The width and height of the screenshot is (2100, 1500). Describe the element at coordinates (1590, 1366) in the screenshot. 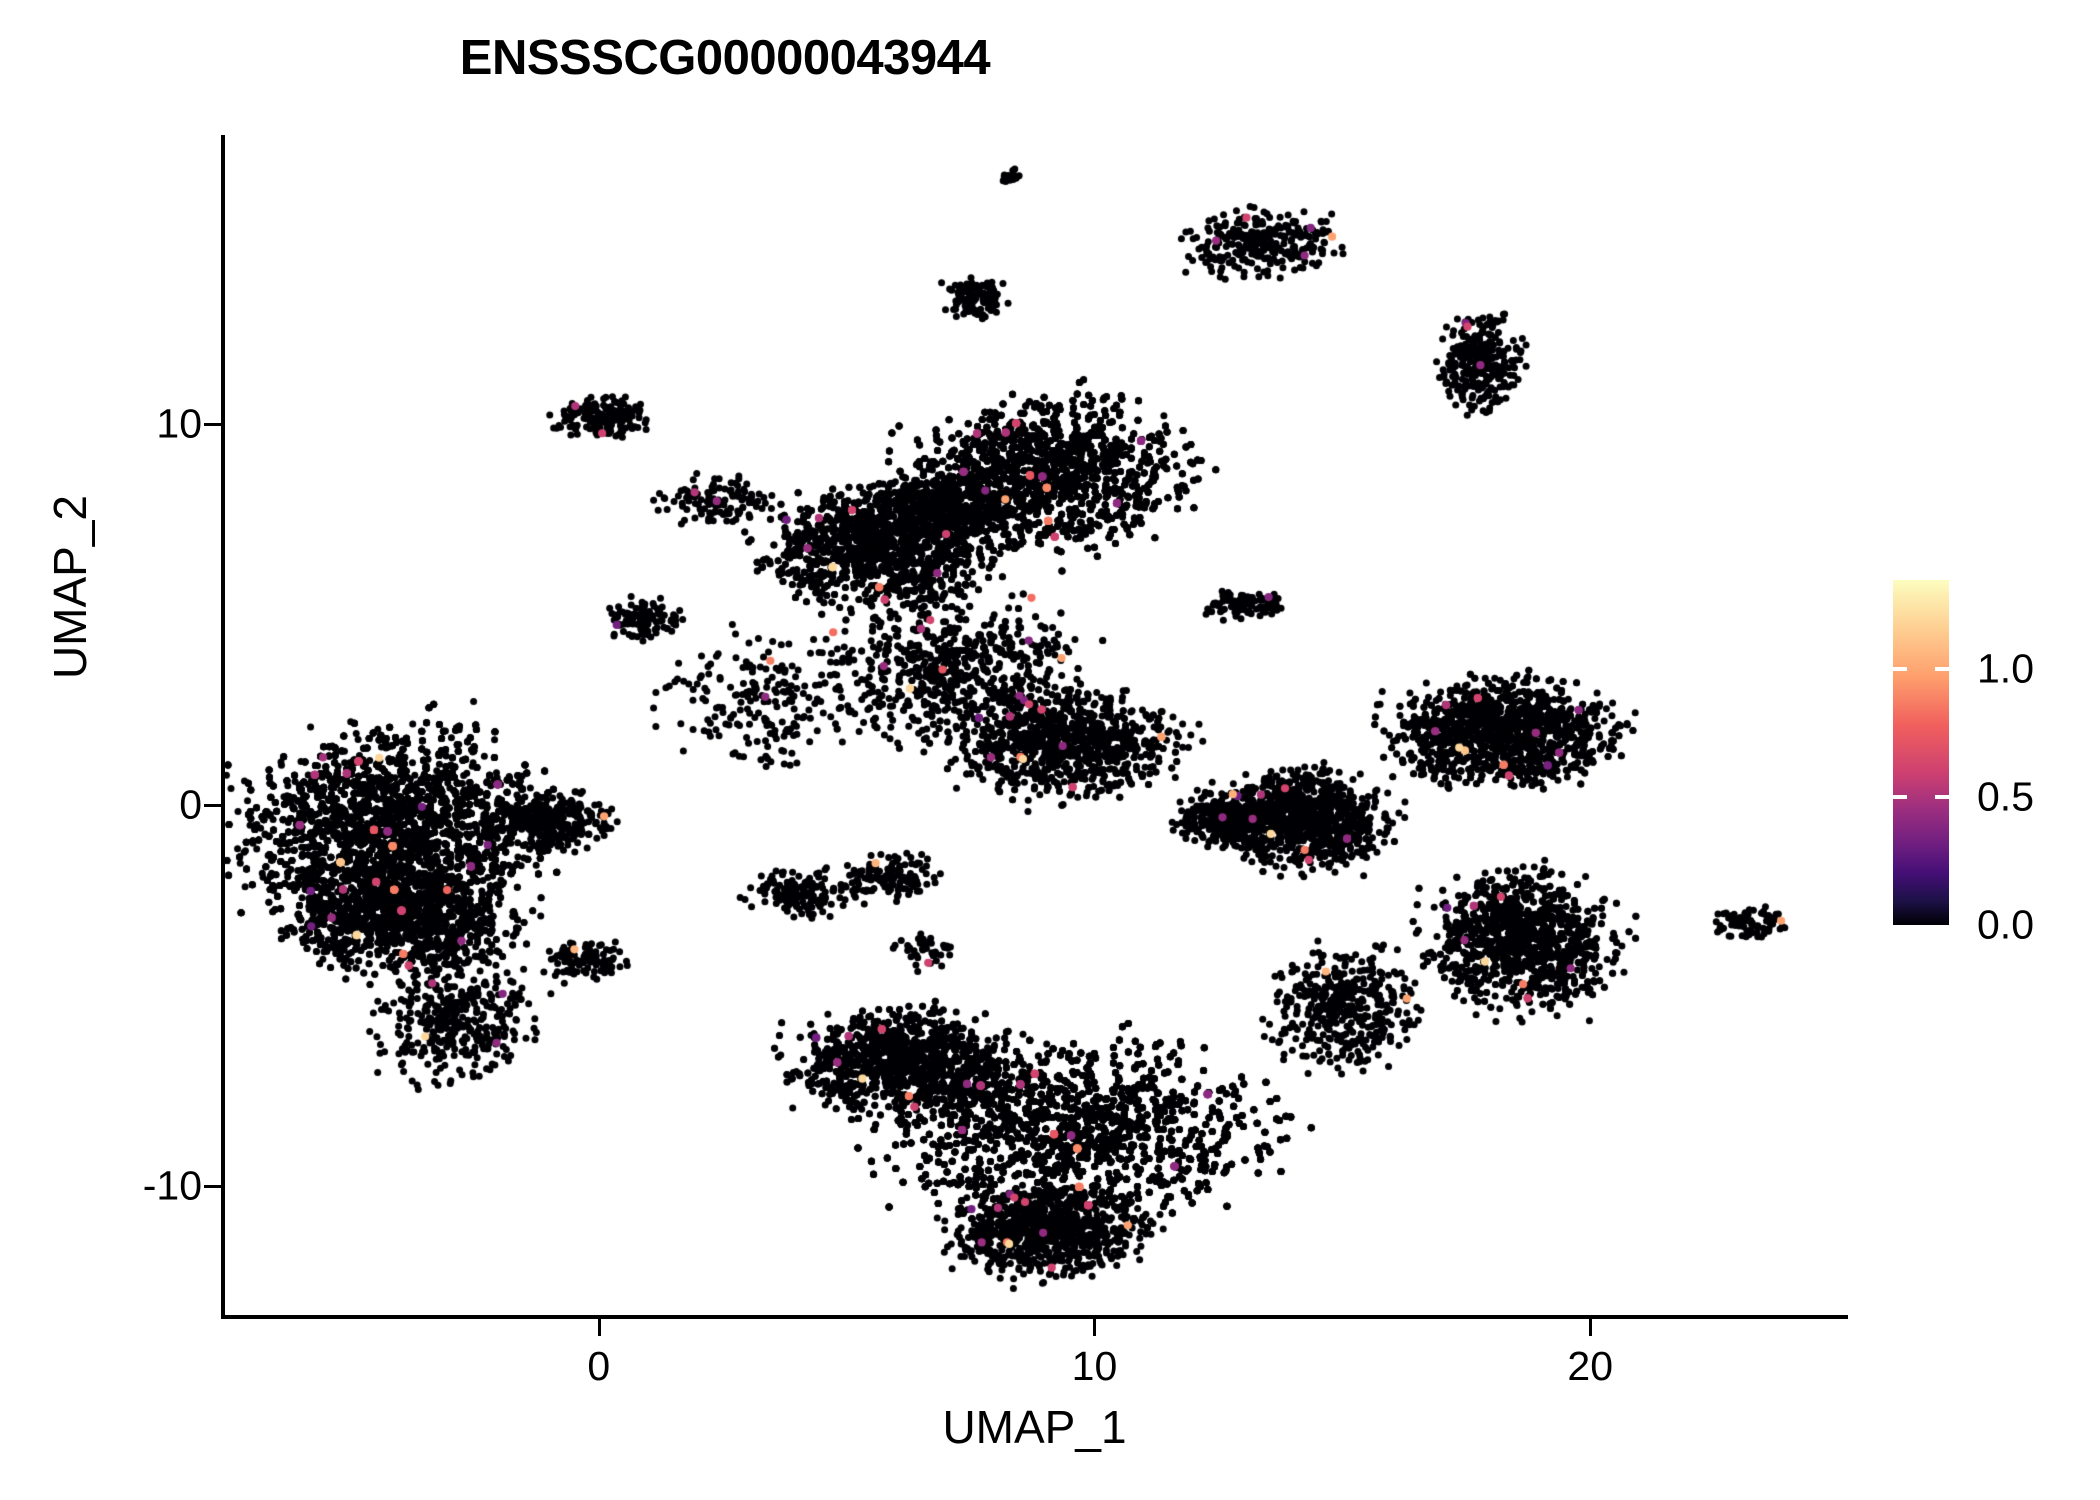

I see `x-tick-label: 20` at that location.